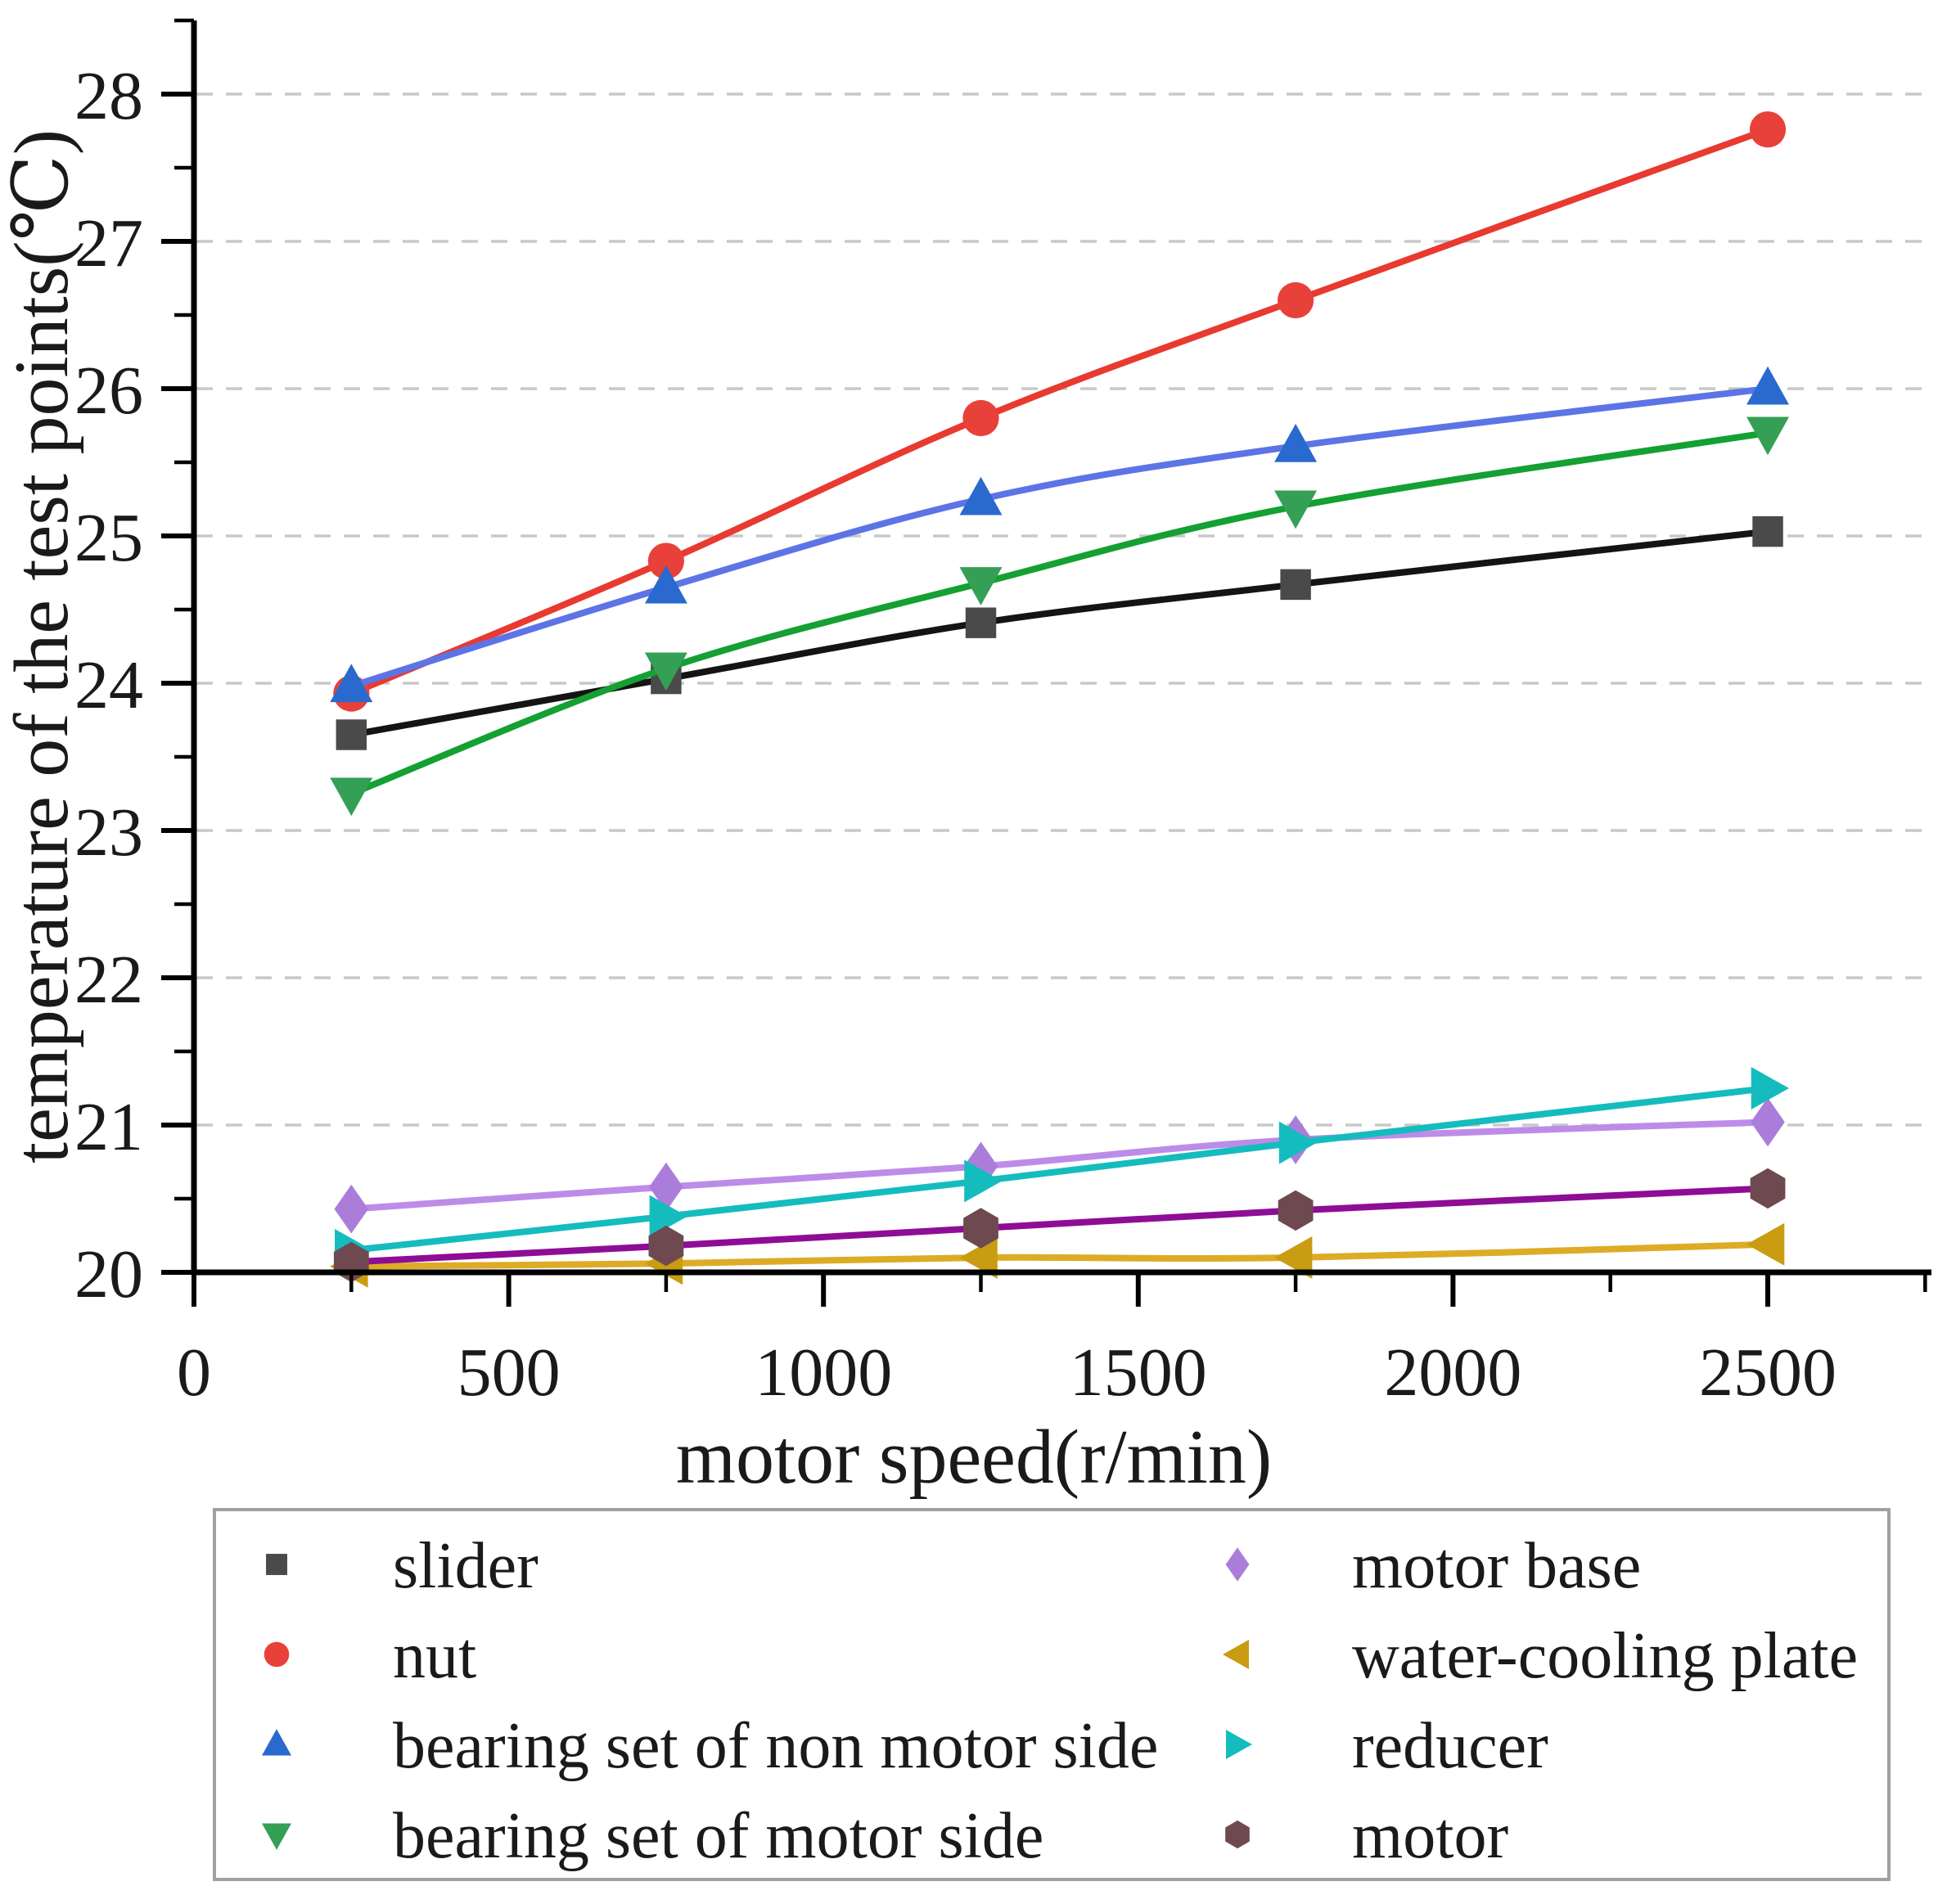 The width and height of the screenshot is (1956, 1904). I want to click on legend-label-water-cooling-plate: water-cooling plate, so click(1605, 1656).